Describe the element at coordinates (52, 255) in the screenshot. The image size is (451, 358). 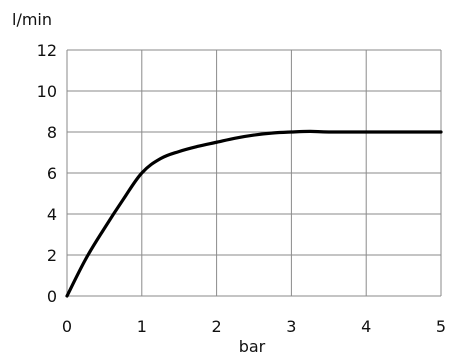
I see `y-tick-label: 2` at that location.